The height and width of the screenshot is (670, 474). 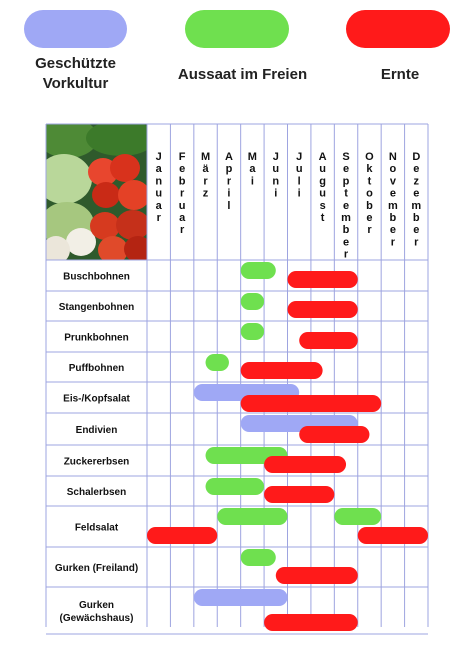 I want to click on vegetables-photo, so click(x=96, y=192).